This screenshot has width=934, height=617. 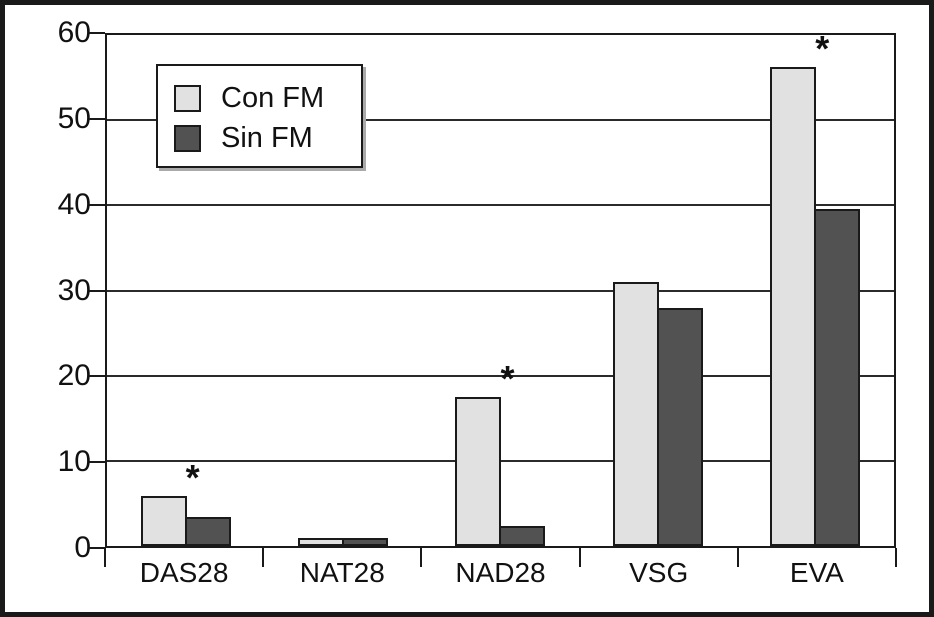 What do you see at coordinates (192, 477) in the screenshot?
I see `significance-asterisk-das28: *` at bounding box center [192, 477].